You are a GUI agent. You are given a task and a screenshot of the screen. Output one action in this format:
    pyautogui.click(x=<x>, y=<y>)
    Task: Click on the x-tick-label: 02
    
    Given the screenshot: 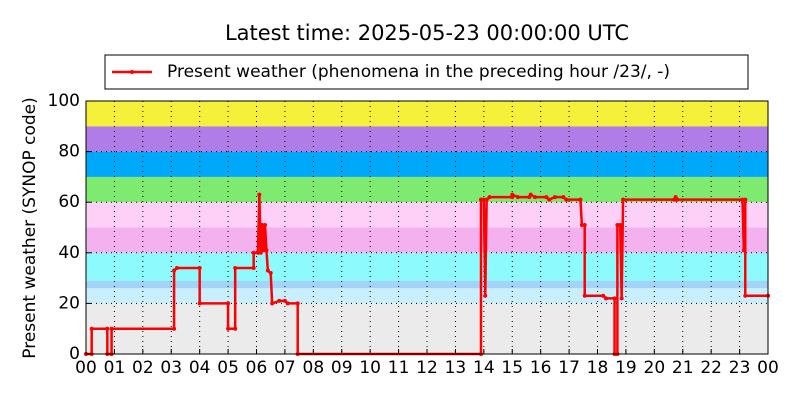 What is the action you would take?
    pyautogui.click(x=143, y=368)
    